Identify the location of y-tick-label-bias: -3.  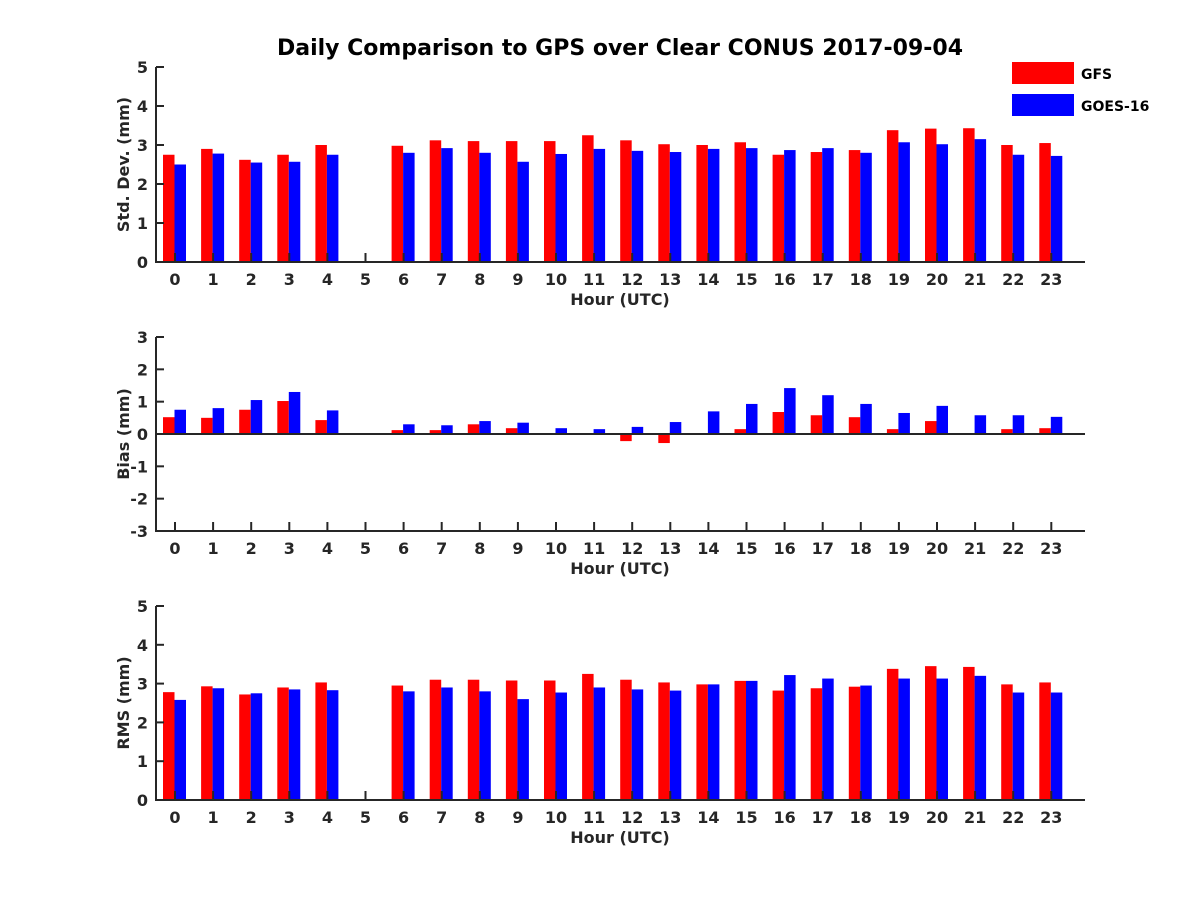
(139, 531).